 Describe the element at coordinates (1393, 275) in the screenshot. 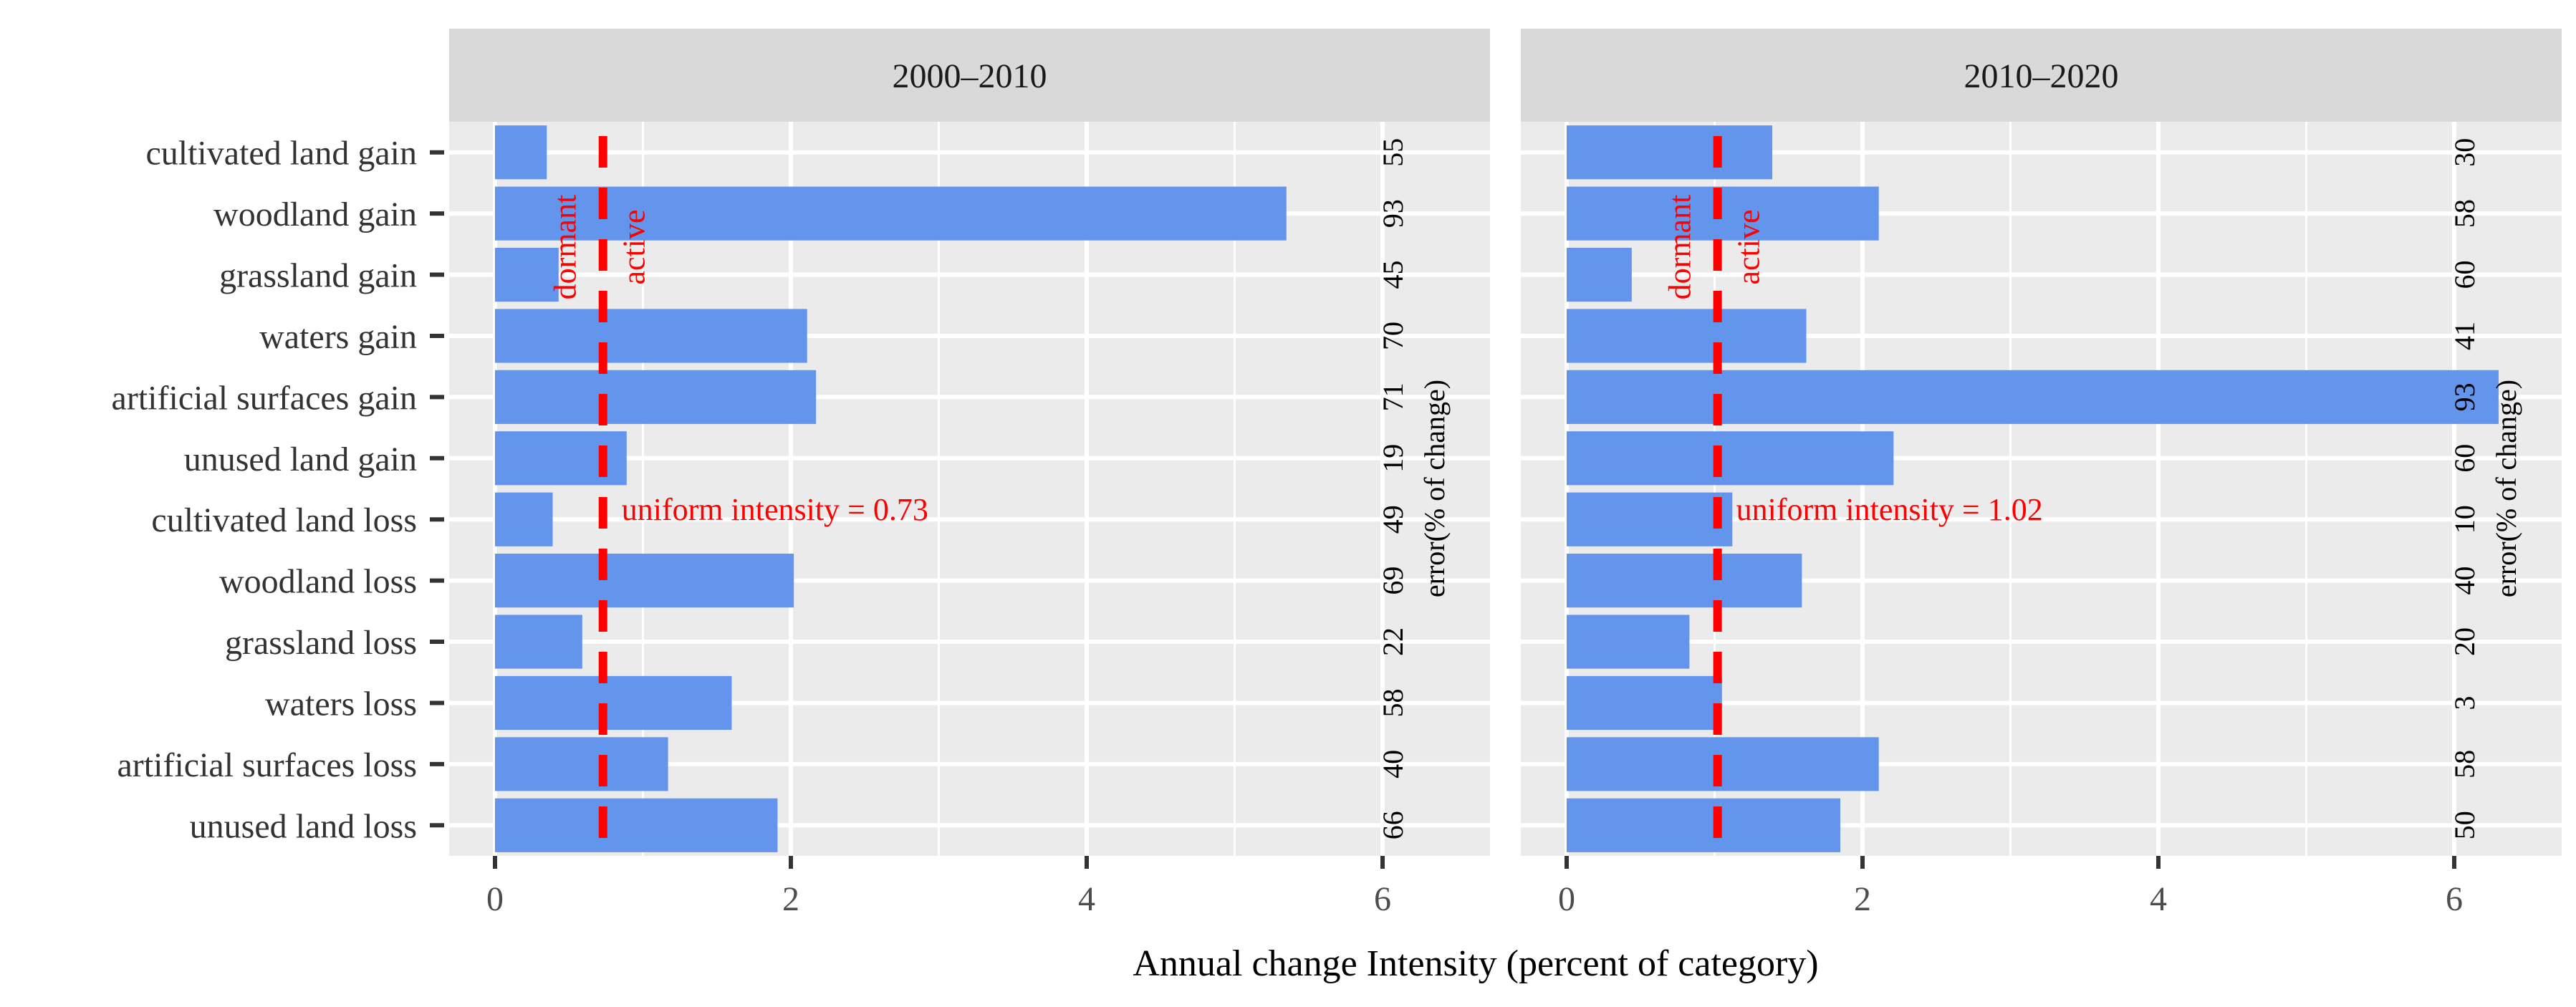

I see `error-value: 45` at that location.